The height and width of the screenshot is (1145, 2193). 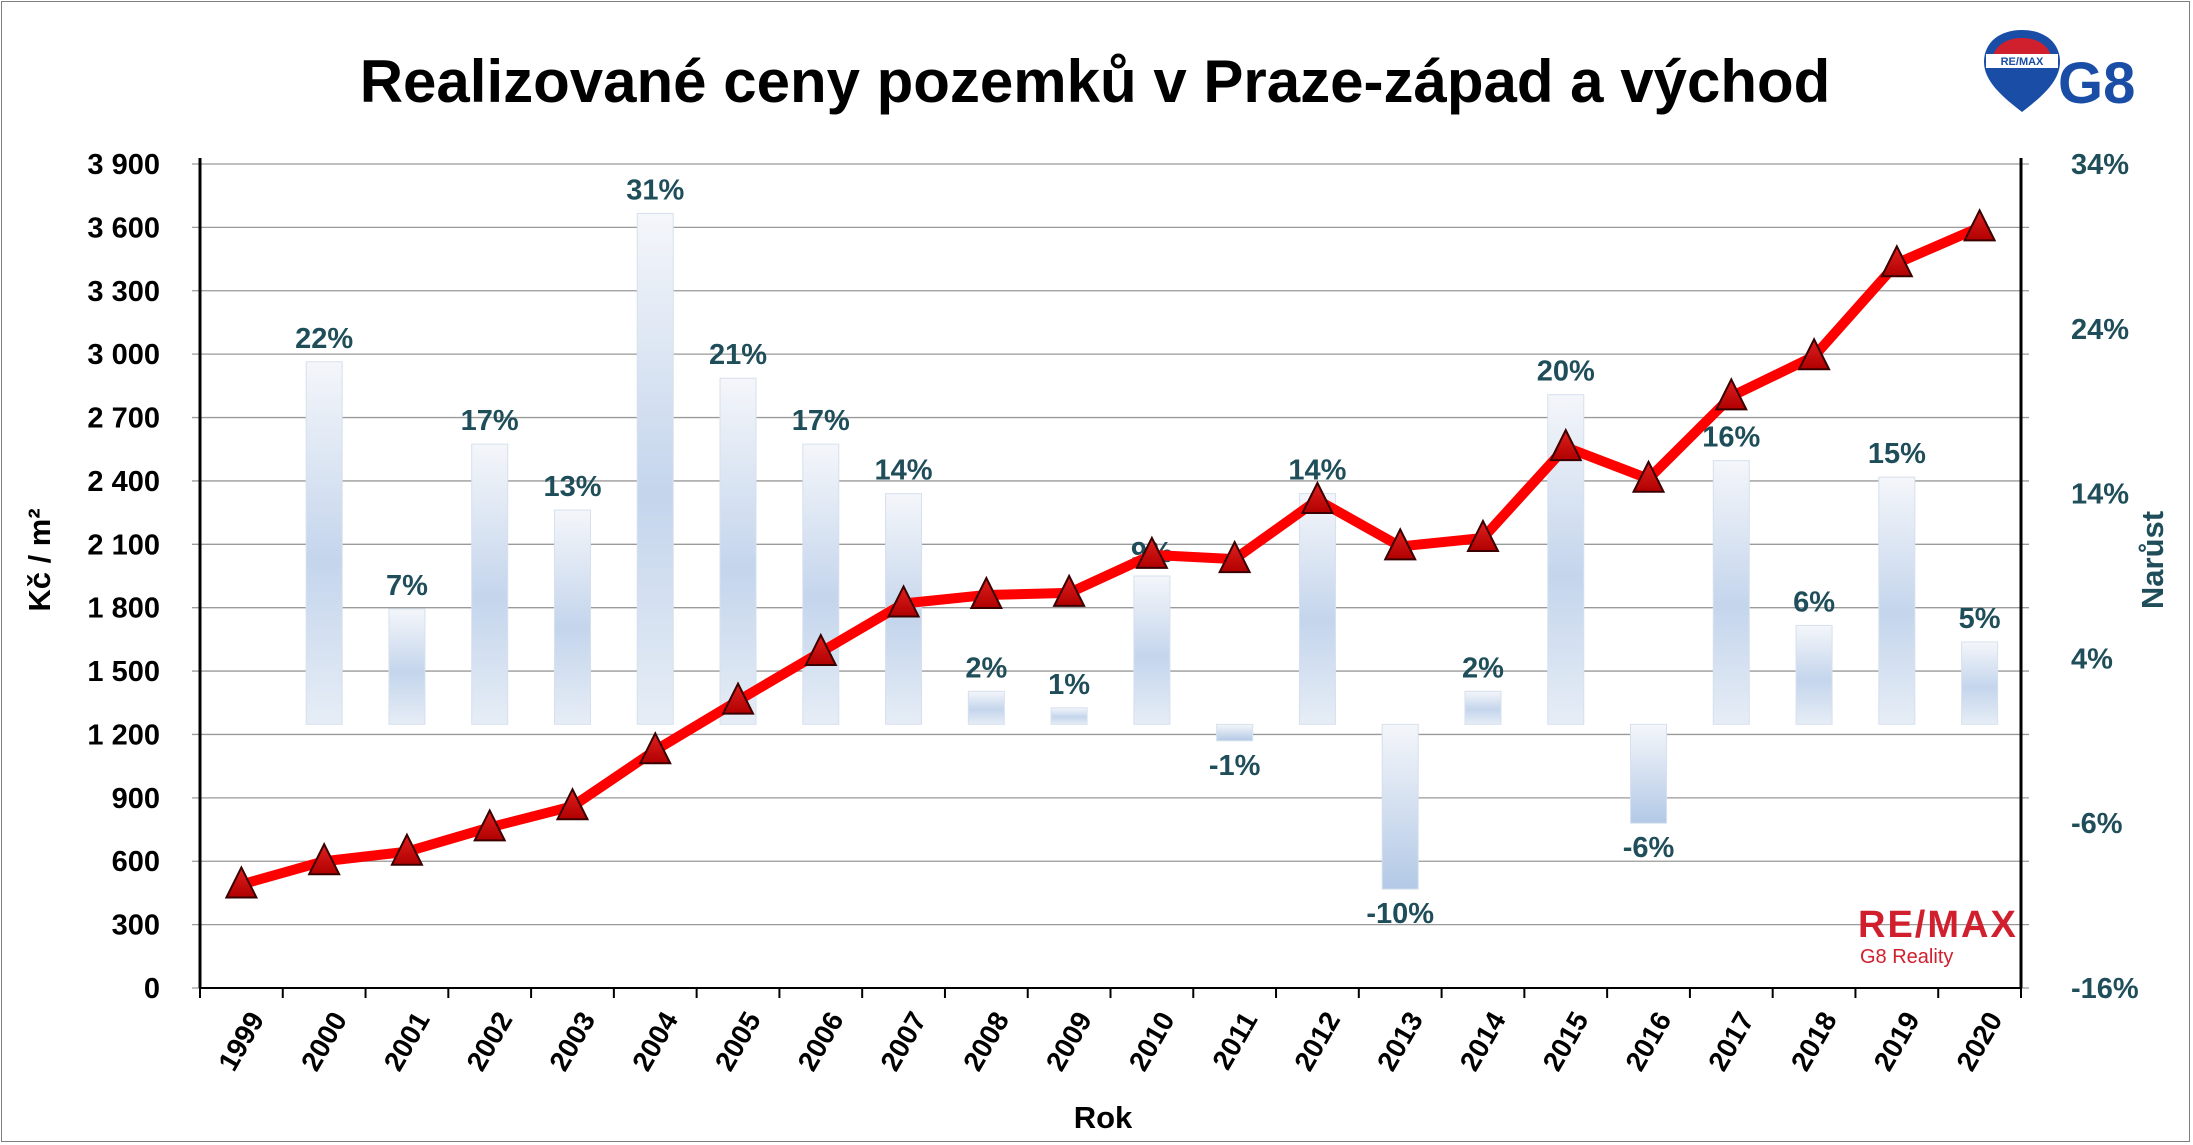 I want to click on x-tick-label: 1999, so click(x=241, y=1041).